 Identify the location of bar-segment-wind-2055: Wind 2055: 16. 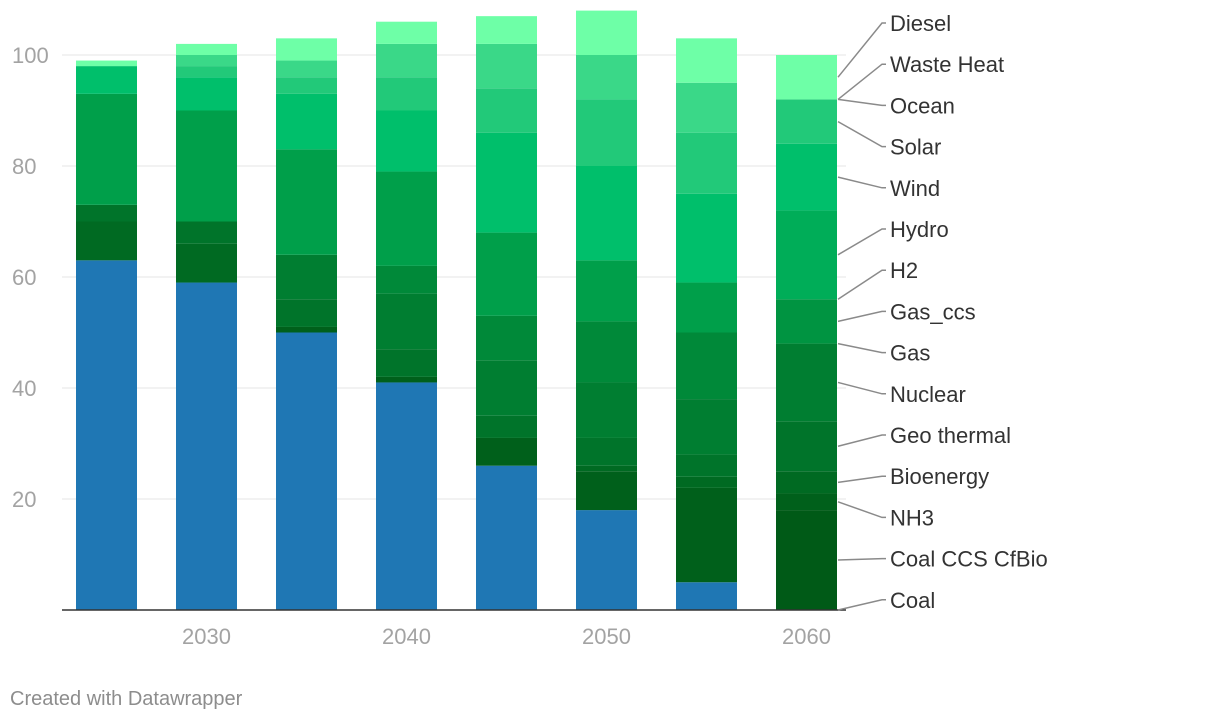
(706, 238).